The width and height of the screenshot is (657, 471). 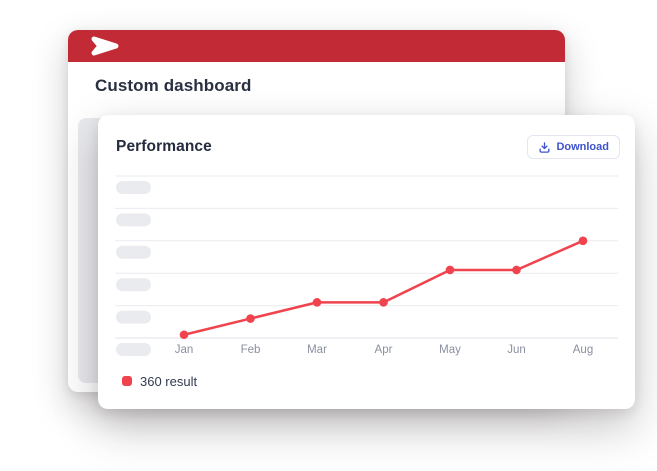 I want to click on brand-header-bar, so click(x=316, y=46).